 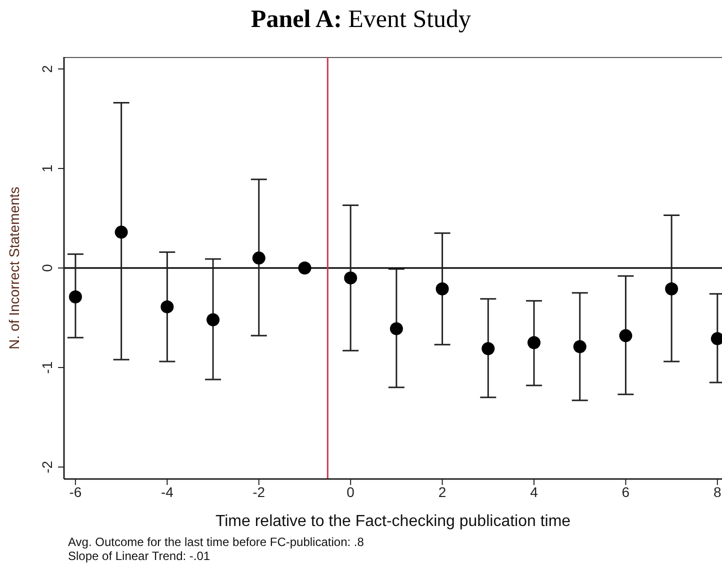 What do you see at coordinates (216, 542) in the screenshot?
I see `text: Avg. Outcome for the last time before FC-publication: .8` at bounding box center [216, 542].